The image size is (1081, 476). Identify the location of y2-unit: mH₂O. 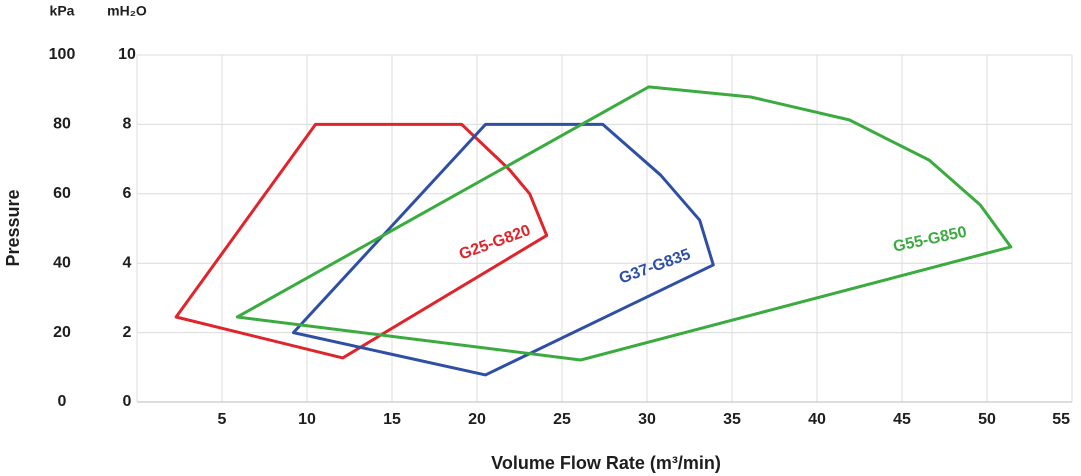
(127, 11).